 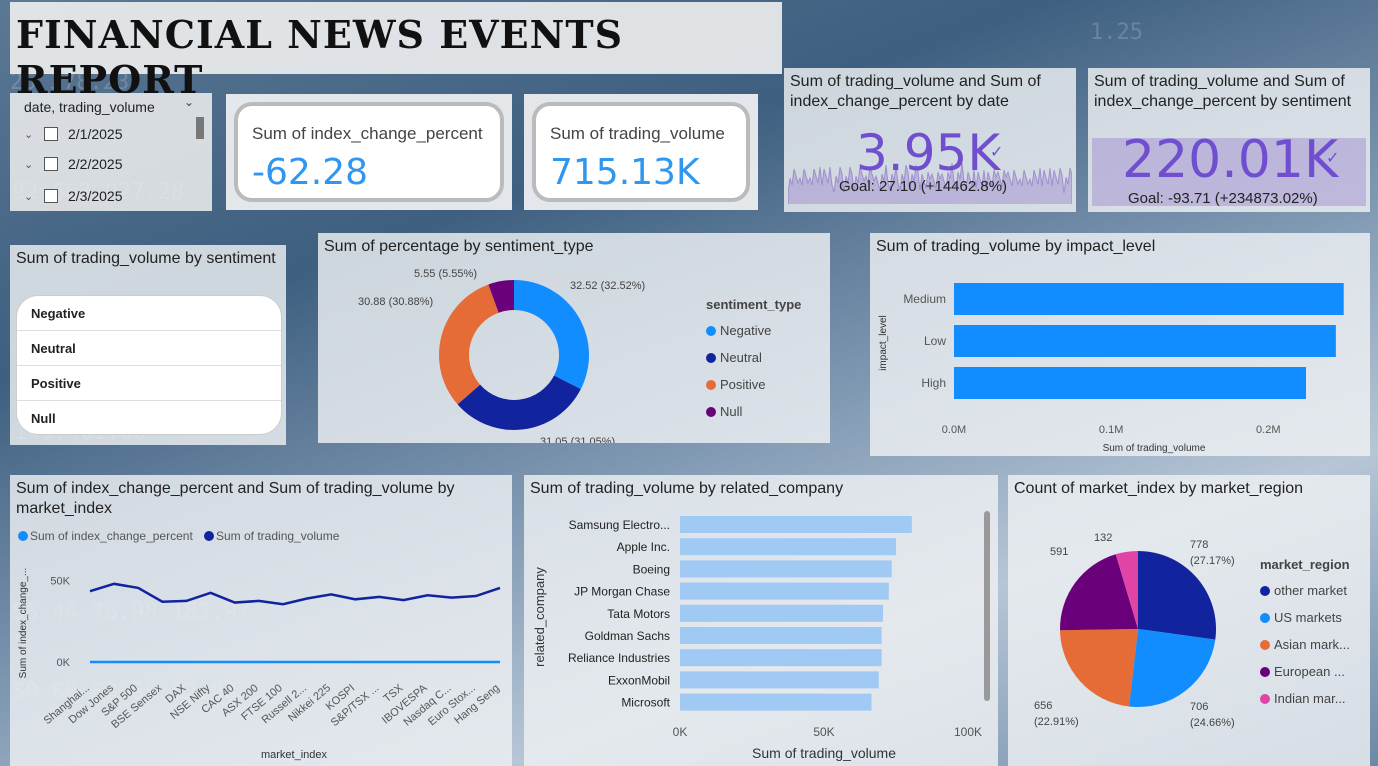 I want to click on x-tick-label: 0.2M, so click(x=1268, y=430).